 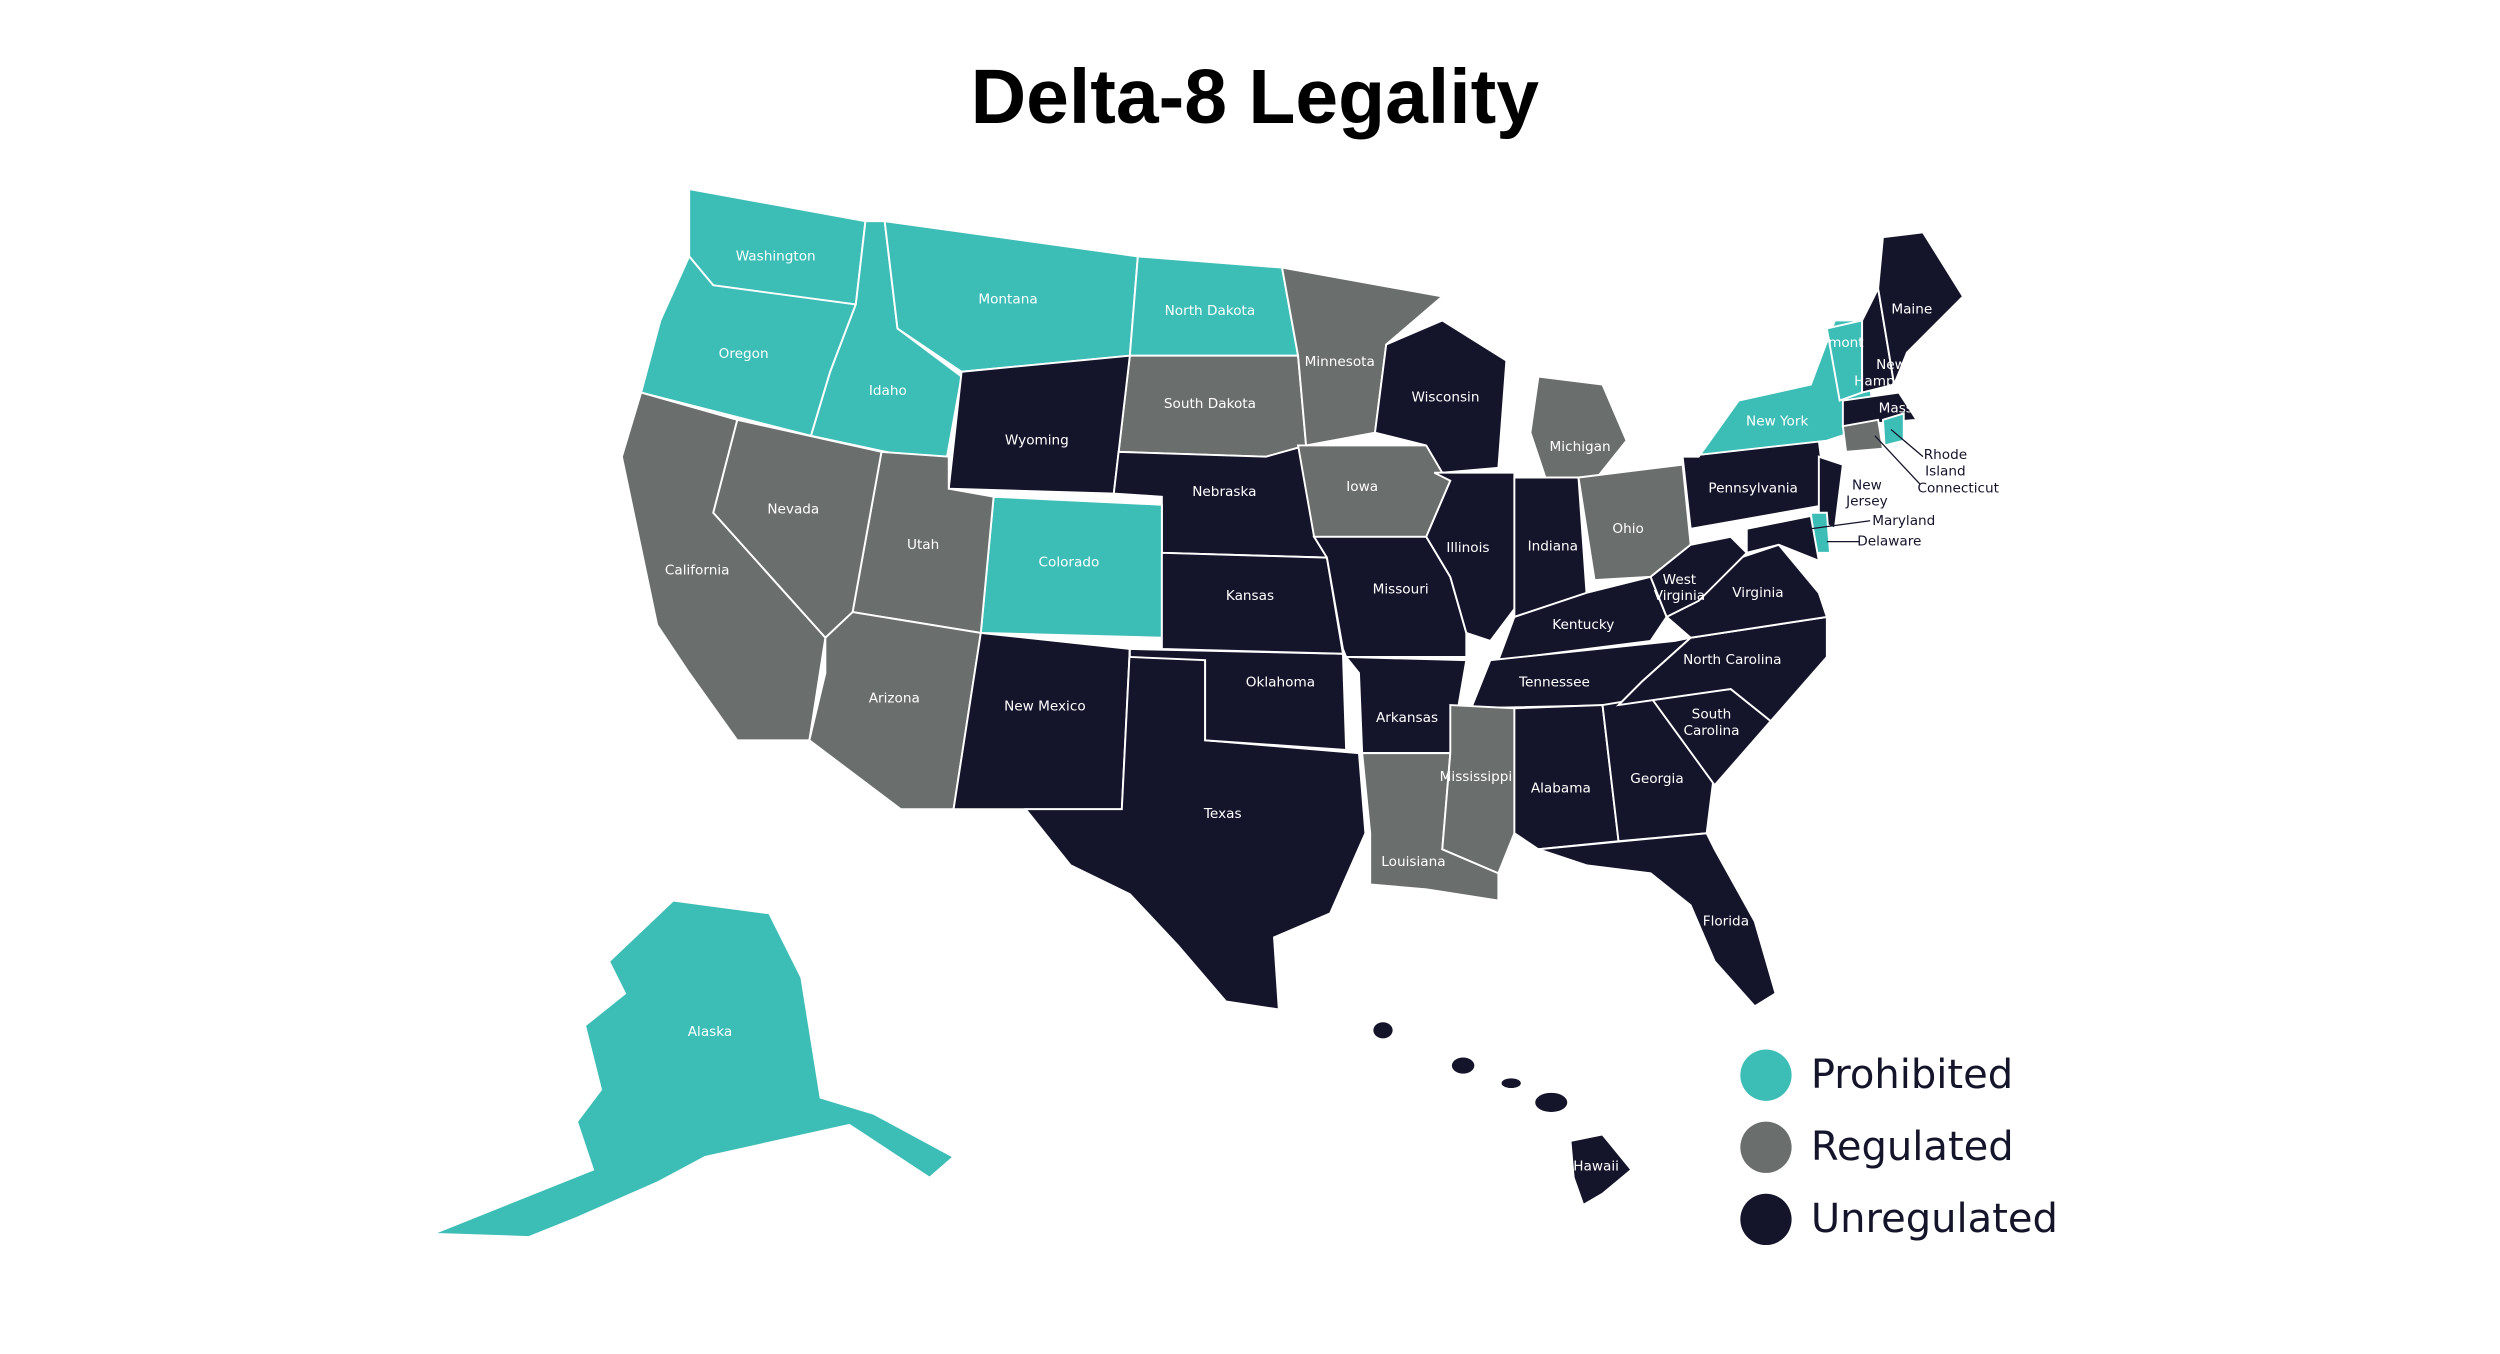 I want to click on state-label: Alaska, so click(x=710, y=1032).